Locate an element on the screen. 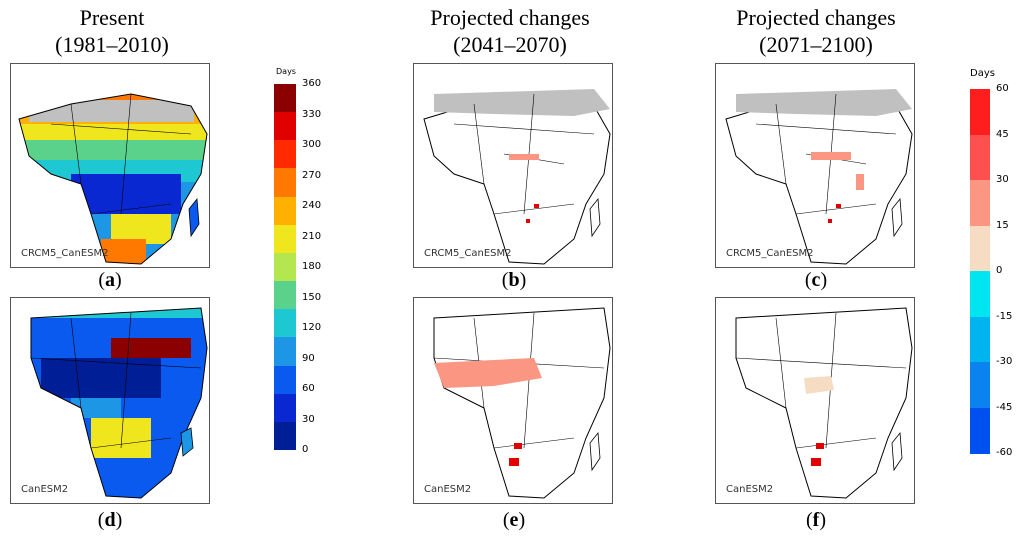 Image resolution: width=1024 pixels, height=539 pixels. colorbar-change-tick-label: 15 is located at coordinates (1002, 225).